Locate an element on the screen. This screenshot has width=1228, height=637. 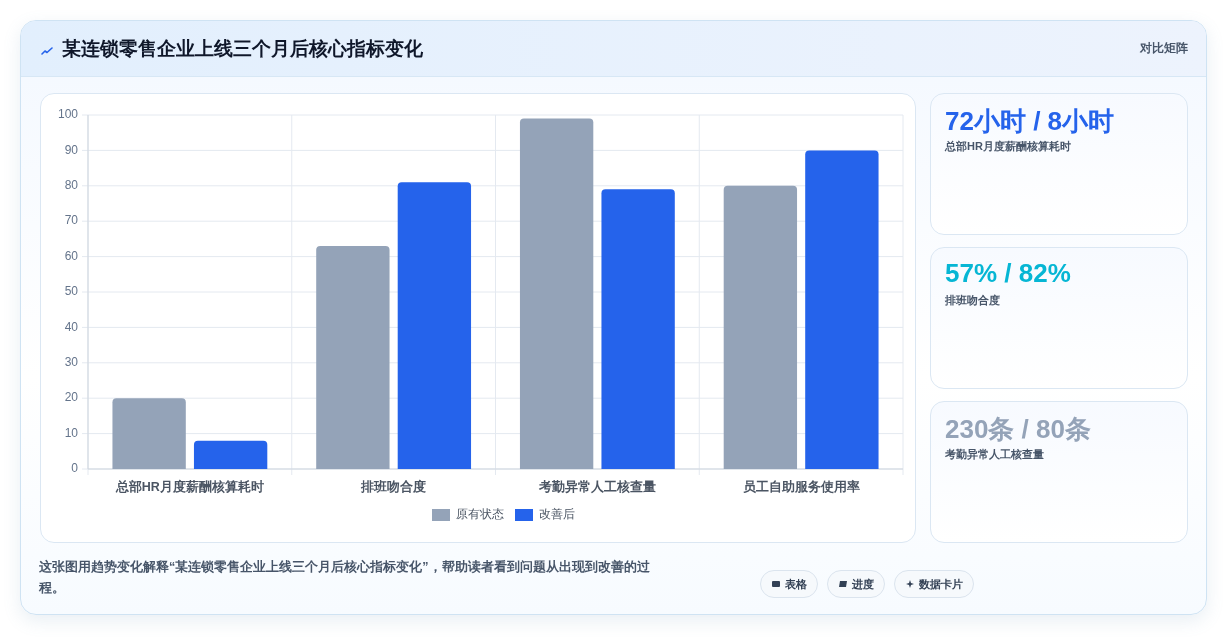
text: 230条 / 80条 is located at coordinates (1018, 429).